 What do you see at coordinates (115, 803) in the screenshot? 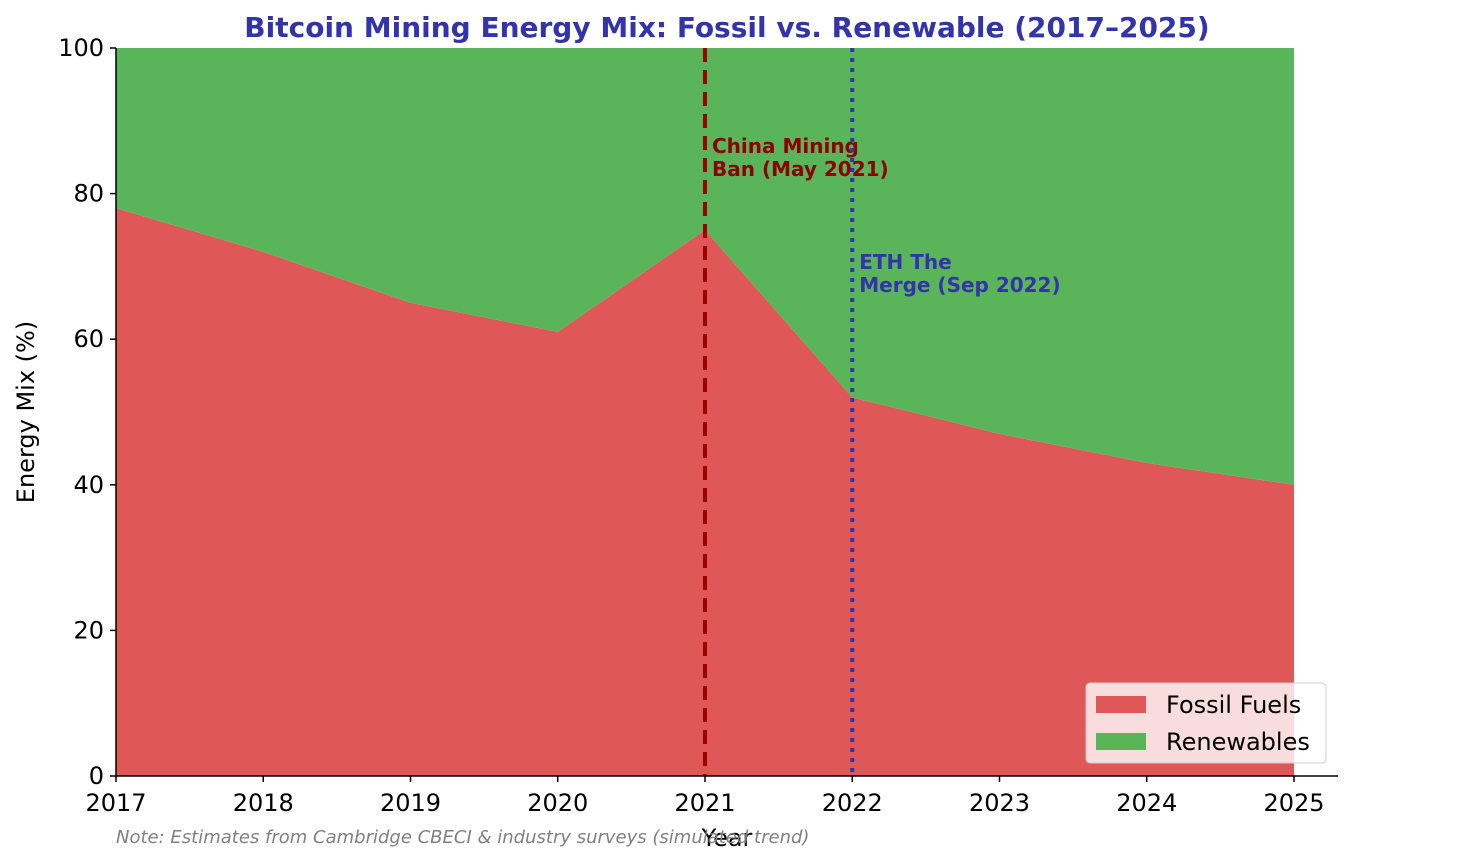
I see `x-tick-label: 2017` at bounding box center [115, 803].